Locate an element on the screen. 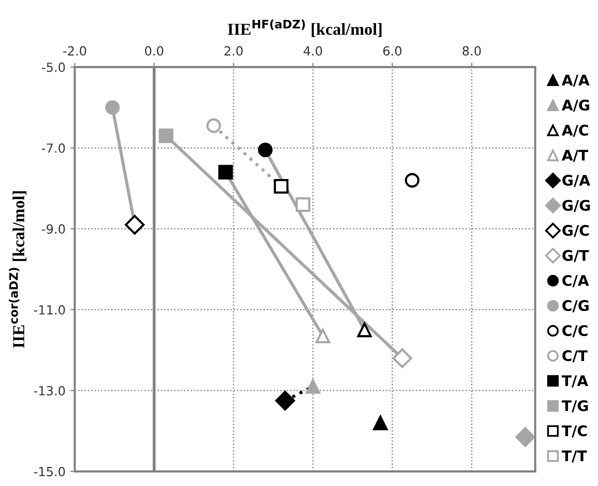 Image resolution: width=598 pixels, height=486 pixels. x-axis-title: IIE$^{HF(aDZ)}$ [kcal/mol] is located at coordinates (305, 28).